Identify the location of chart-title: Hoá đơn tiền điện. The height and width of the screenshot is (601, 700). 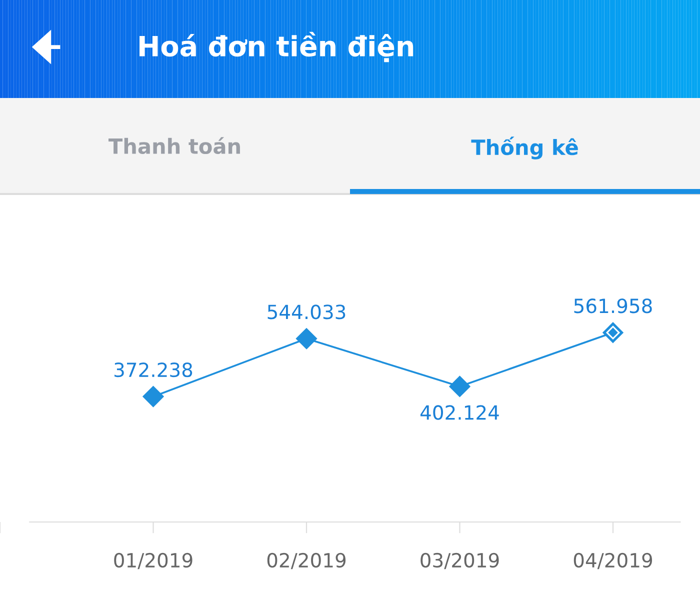
(277, 47).